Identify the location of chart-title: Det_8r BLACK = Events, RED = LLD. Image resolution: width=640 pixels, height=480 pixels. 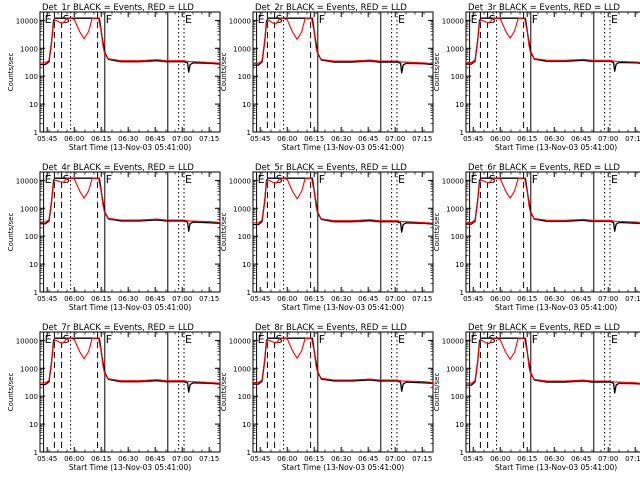
(331, 328).